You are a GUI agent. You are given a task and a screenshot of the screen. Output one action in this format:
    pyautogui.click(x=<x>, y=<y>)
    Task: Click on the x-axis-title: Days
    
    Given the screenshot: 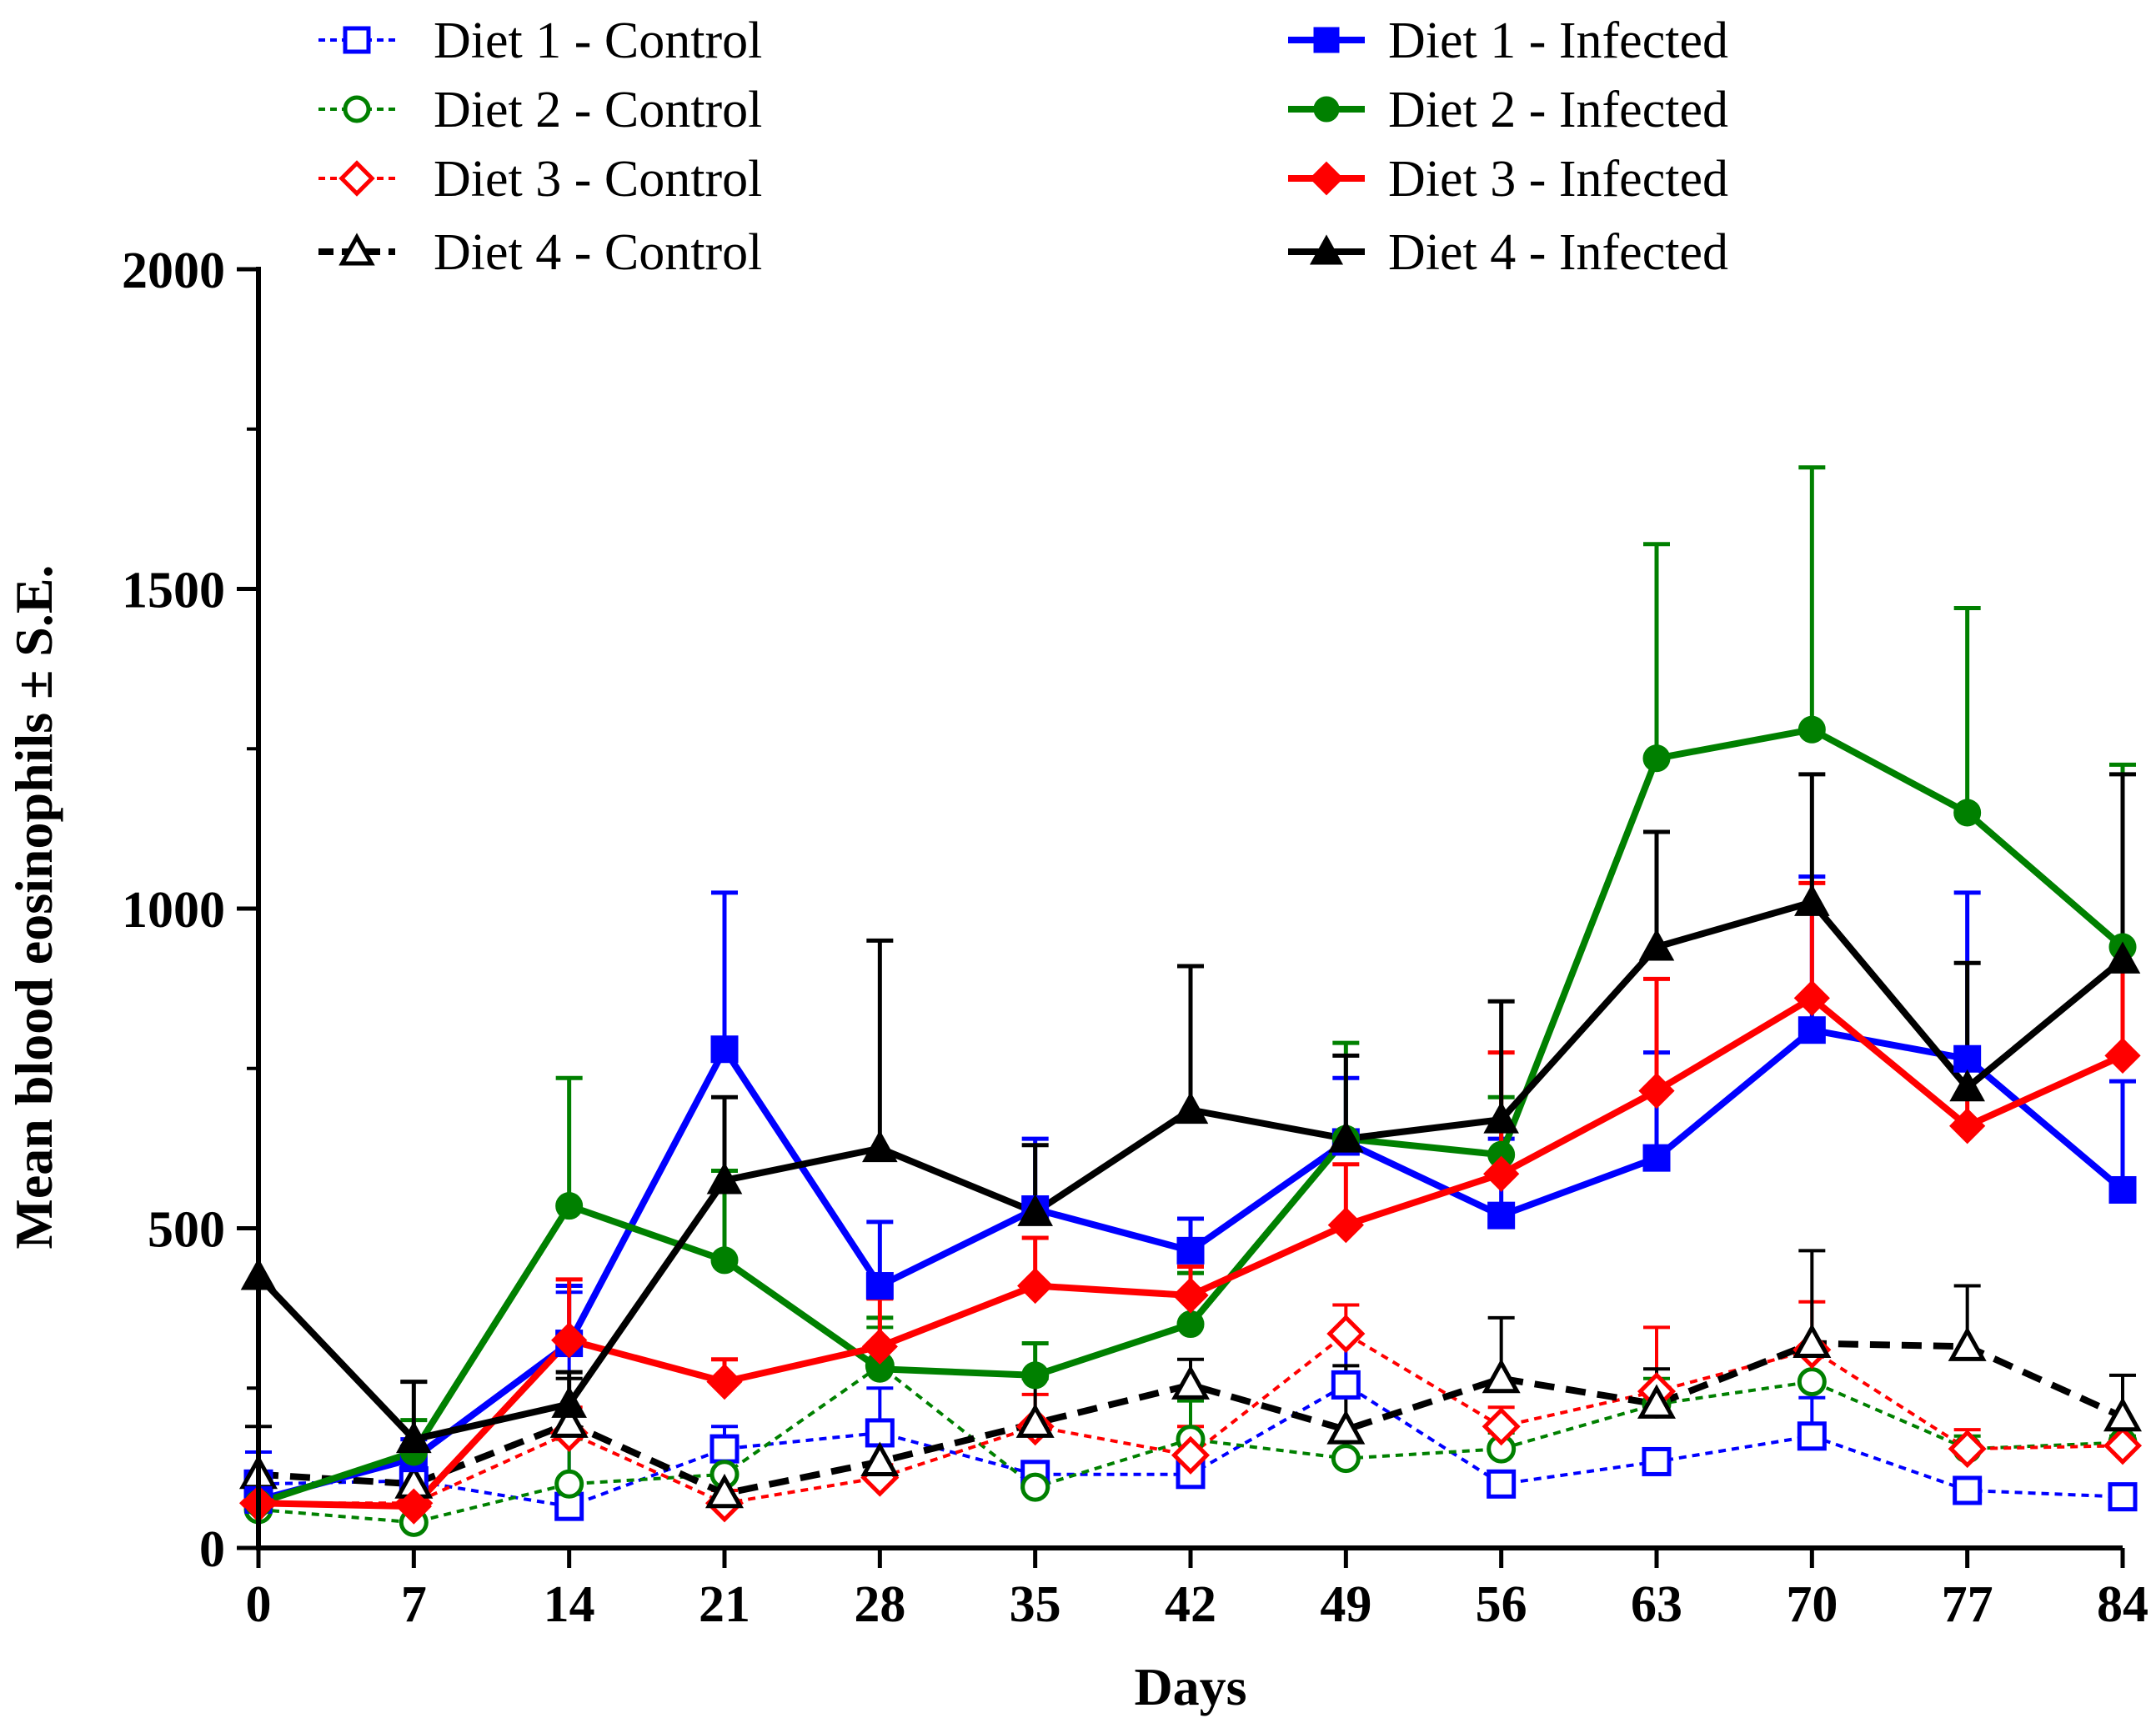 What is the action you would take?
    pyautogui.click(x=1190, y=1686)
    